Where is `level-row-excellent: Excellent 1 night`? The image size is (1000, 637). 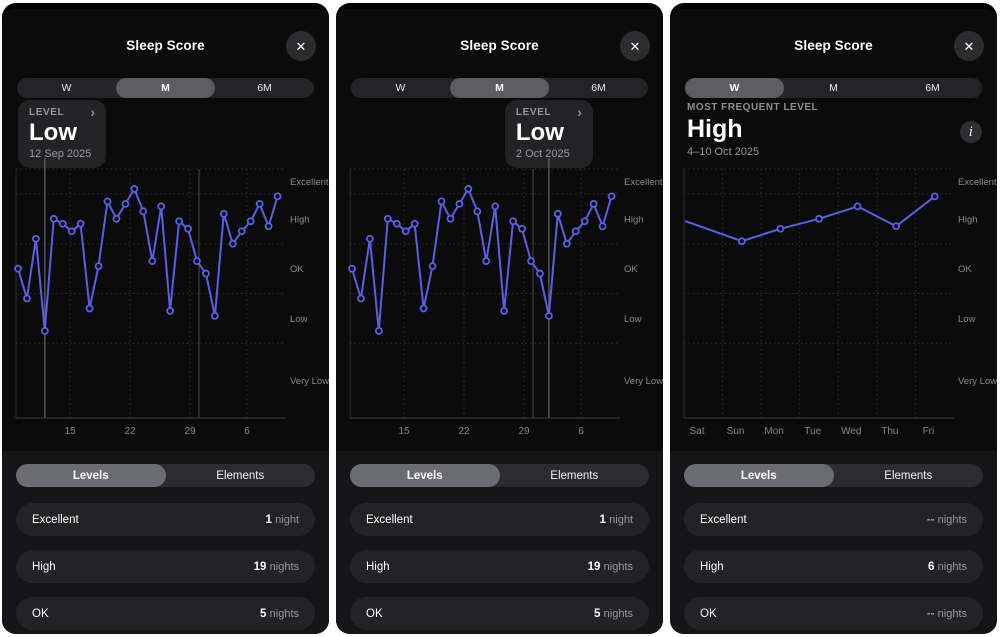
level-row-excellent: Excellent 1 night is located at coordinates (165, 519).